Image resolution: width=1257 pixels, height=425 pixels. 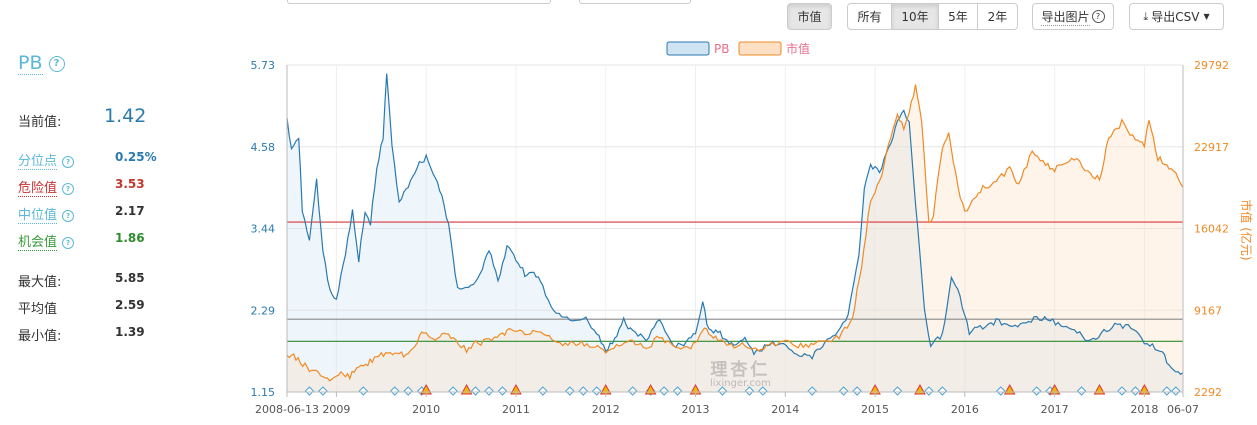 I want to click on stat-label-0: 分位点?, so click(x=46, y=160).